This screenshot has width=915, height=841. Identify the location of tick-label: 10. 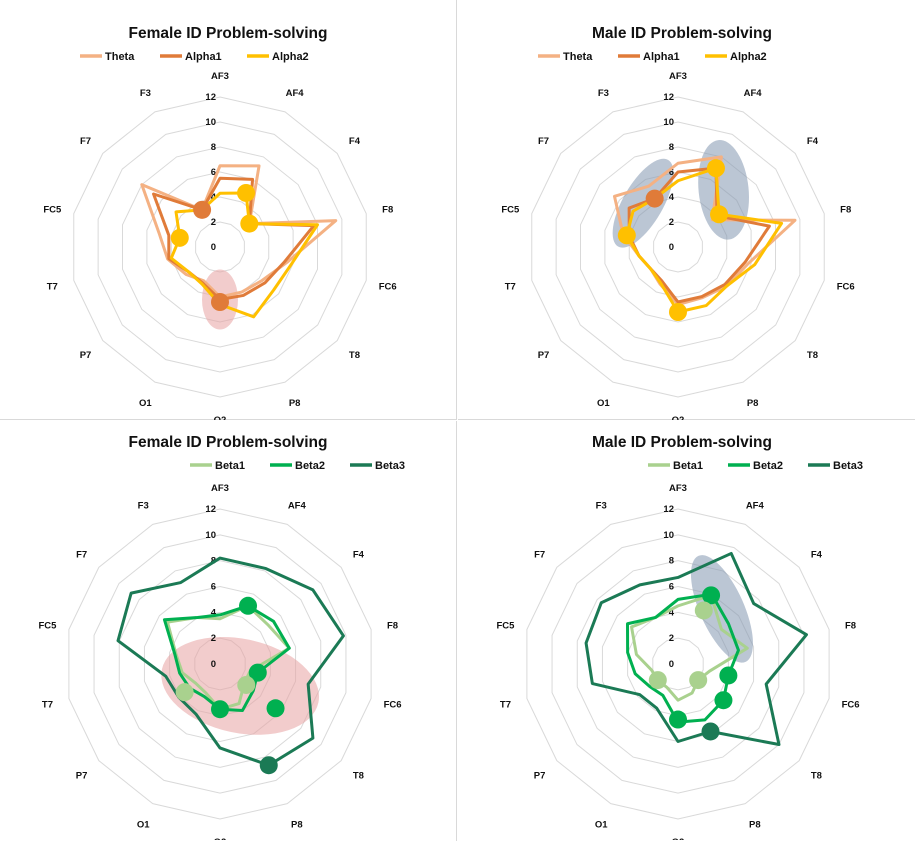
(668, 535).